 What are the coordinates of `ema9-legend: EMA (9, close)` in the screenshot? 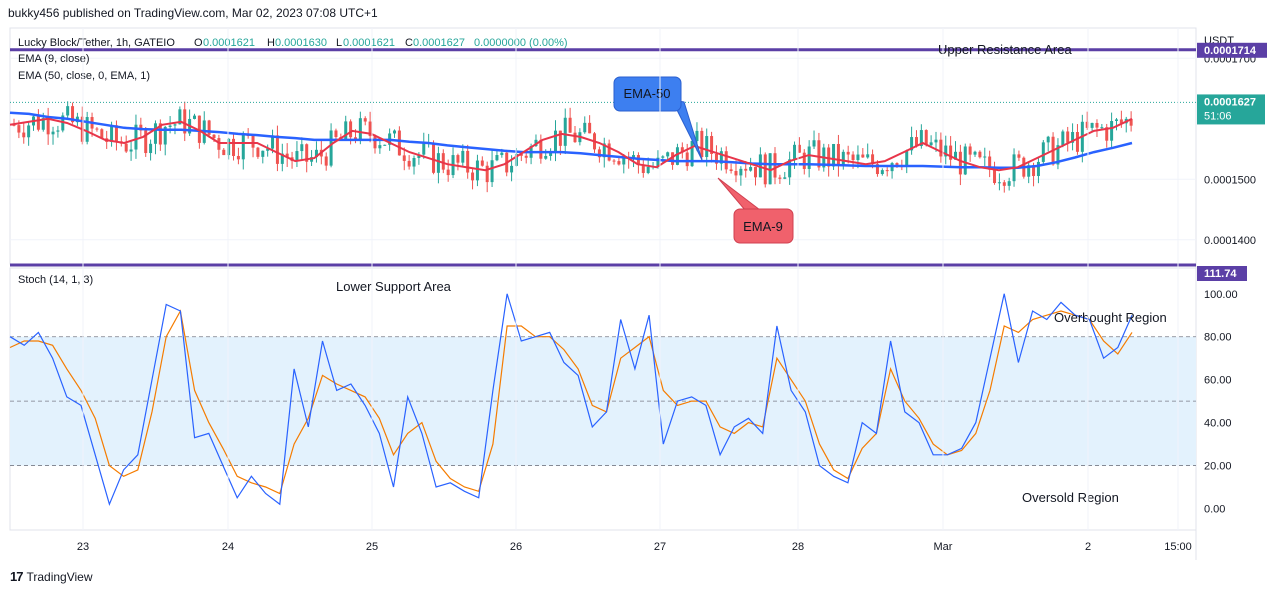 It's located at (54, 59).